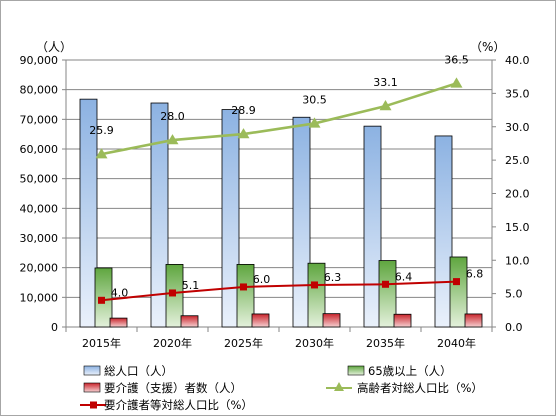 Image resolution: width=556 pixels, height=416 pixels. What do you see at coordinates (410, 371) in the screenshot?
I see `legend-label: 65歳以上（人）` at bounding box center [410, 371].